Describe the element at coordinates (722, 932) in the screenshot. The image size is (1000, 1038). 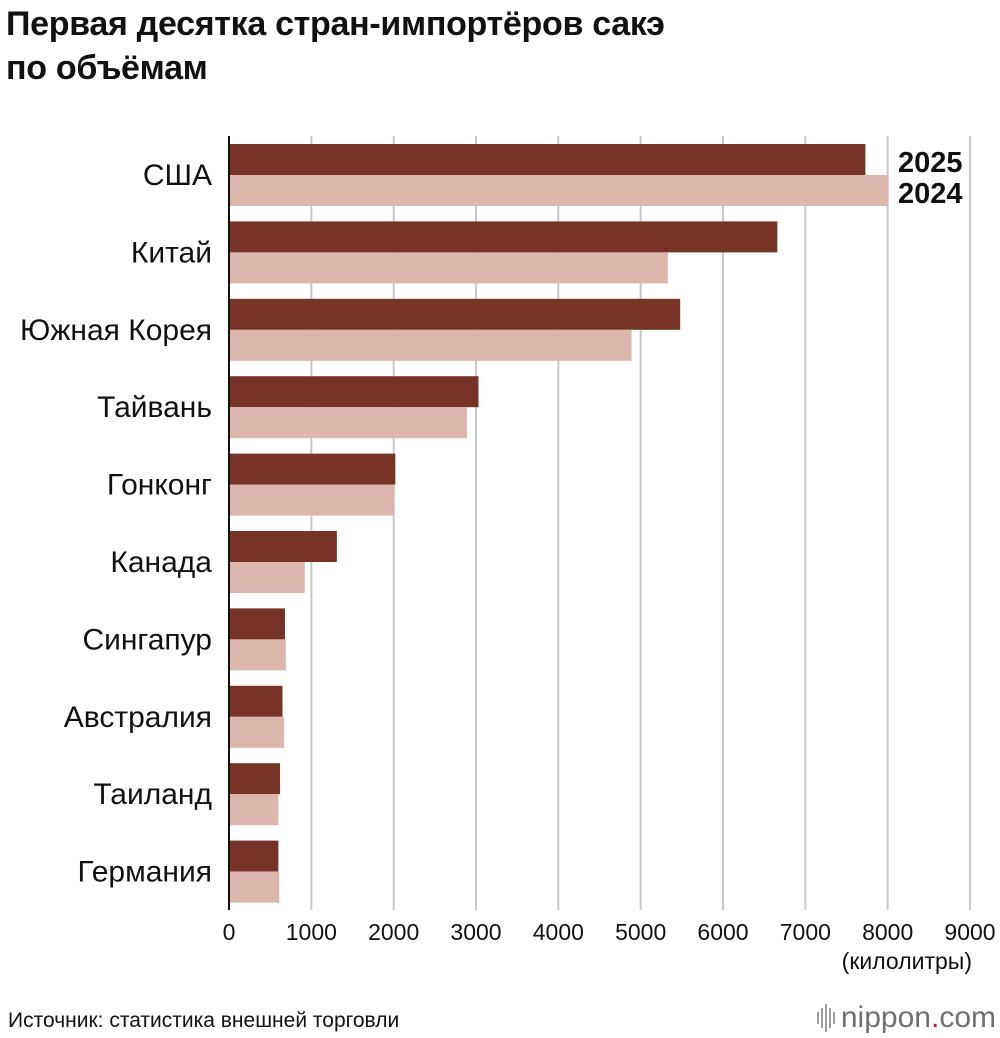
I see `x-tick-label: 6000` at that location.